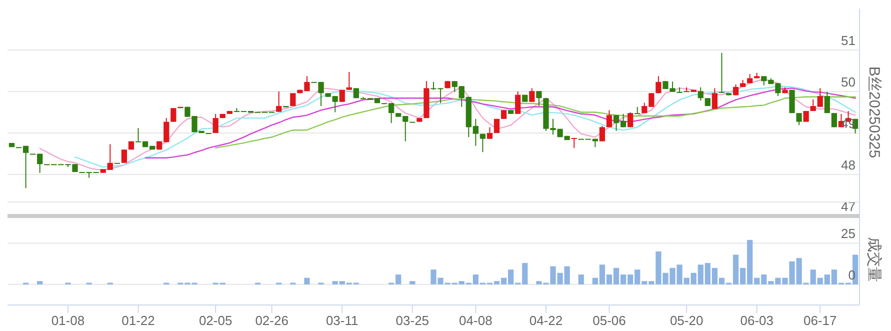 The image size is (891, 331). Describe the element at coordinates (848, 165) in the screenshot. I see `y-tick-label: 48` at that location.